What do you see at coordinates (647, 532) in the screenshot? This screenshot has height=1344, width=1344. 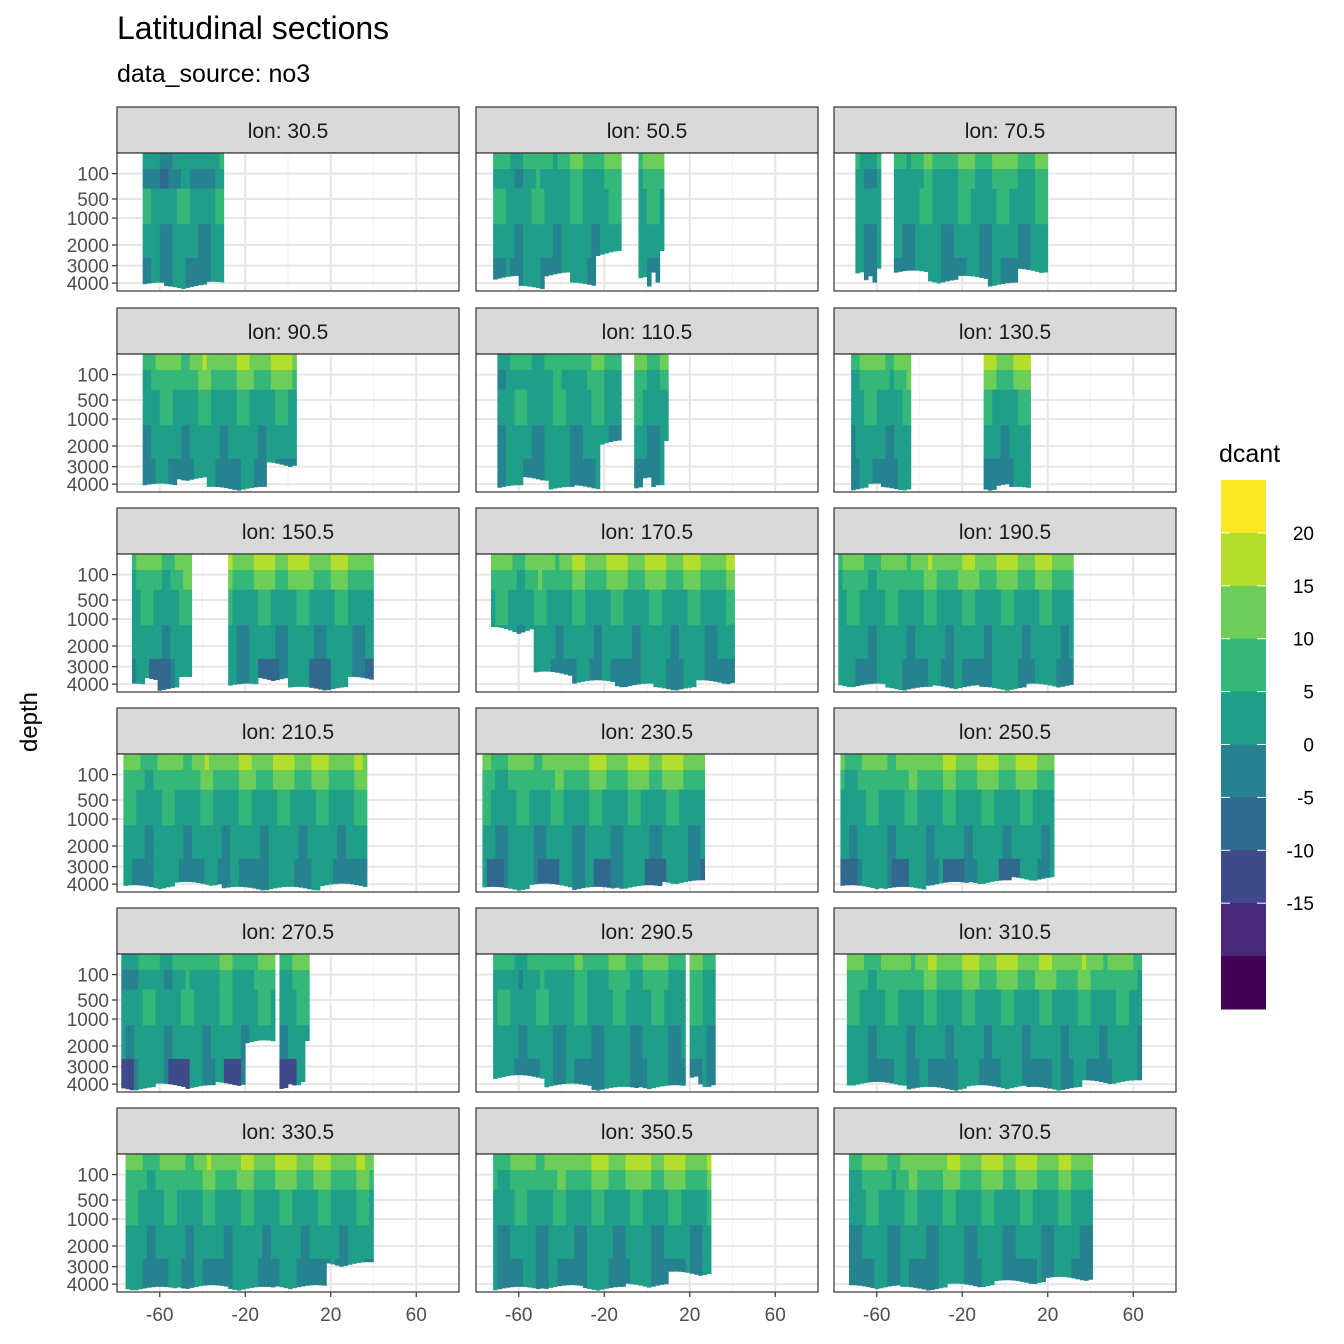 I see `facet-strip-label: lon: 170.5` at bounding box center [647, 532].